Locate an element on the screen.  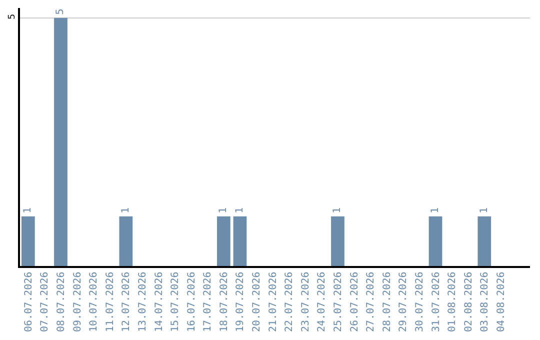
x-tick-label: 31.07.2026 is located at coordinates (436, 302).